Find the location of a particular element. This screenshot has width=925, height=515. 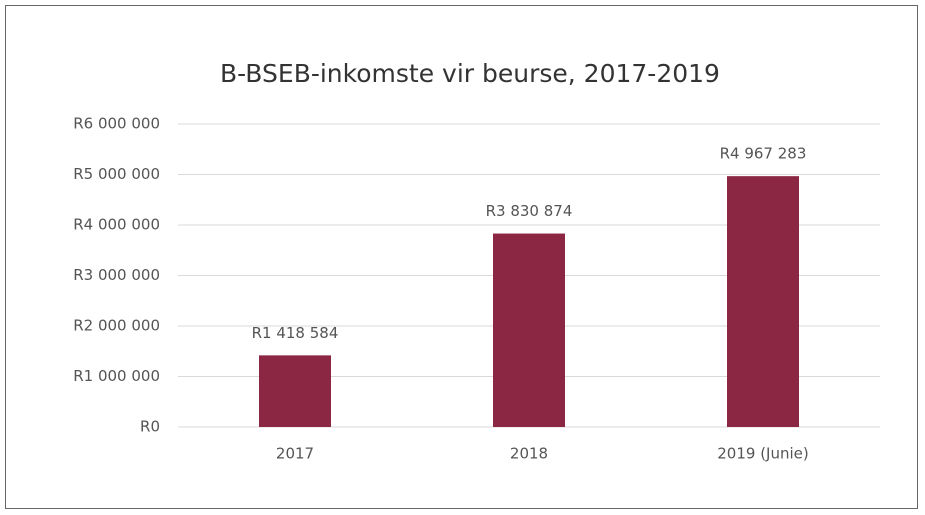

y-tick-label: R2 000 000 is located at coordinates (116, 326).